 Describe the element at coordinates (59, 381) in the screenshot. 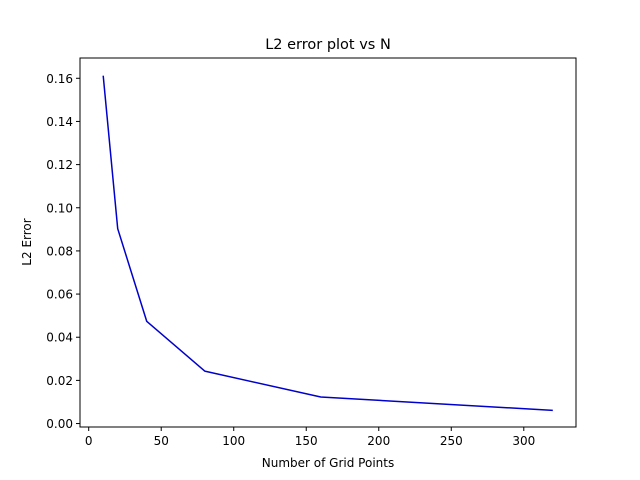

I see `y-tick-label: 0.02` at that location.